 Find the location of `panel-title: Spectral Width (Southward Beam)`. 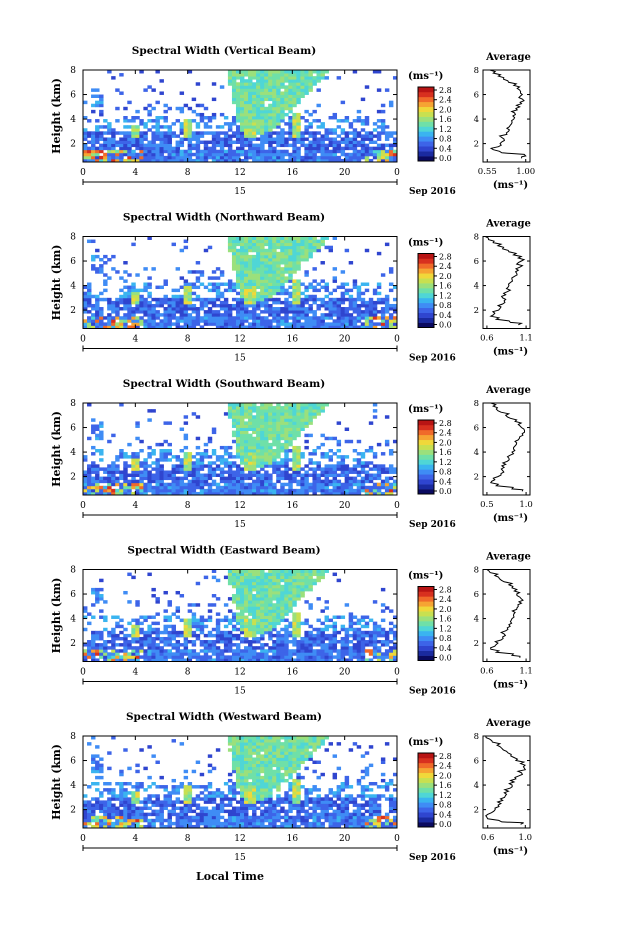

panel-title: Spectral Width (Southward Beam) is located at coordinates (224, 384).